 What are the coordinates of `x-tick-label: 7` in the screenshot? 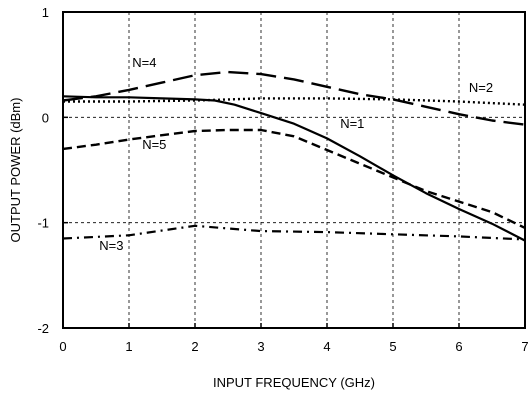 It's located at (524, 346).